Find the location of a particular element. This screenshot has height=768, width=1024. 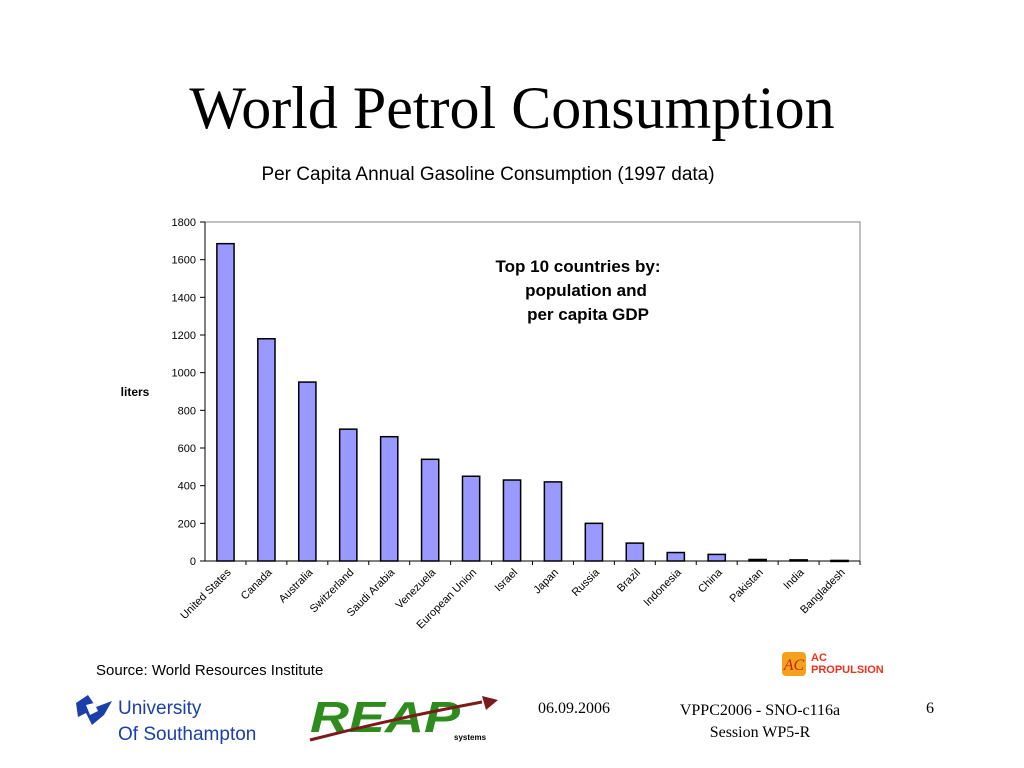

reap-arrow-head-icon is located at coordinates (490, 703).